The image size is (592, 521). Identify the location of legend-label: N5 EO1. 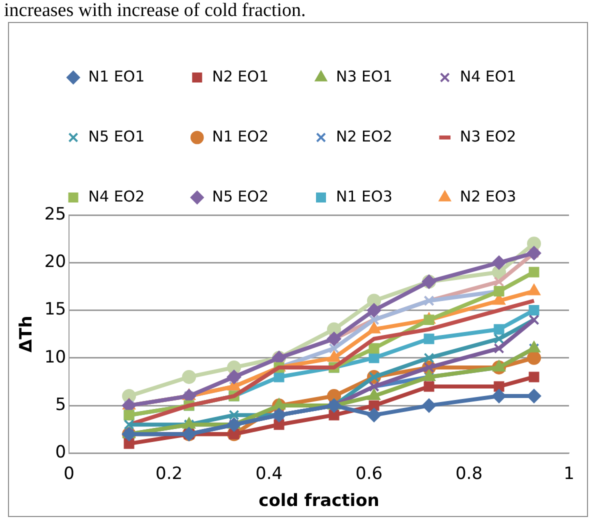
(116, 136).